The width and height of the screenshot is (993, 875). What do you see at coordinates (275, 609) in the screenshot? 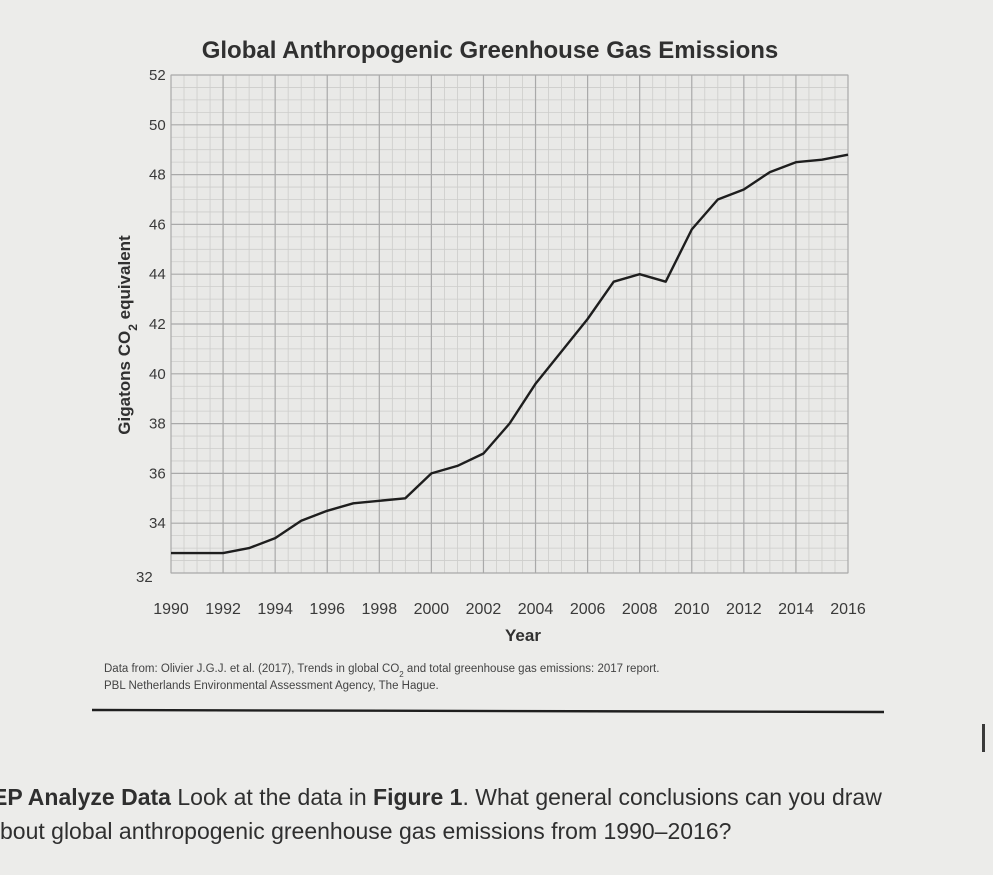
I see `x-tick-label: 1994` at bounding box center [275, 609].